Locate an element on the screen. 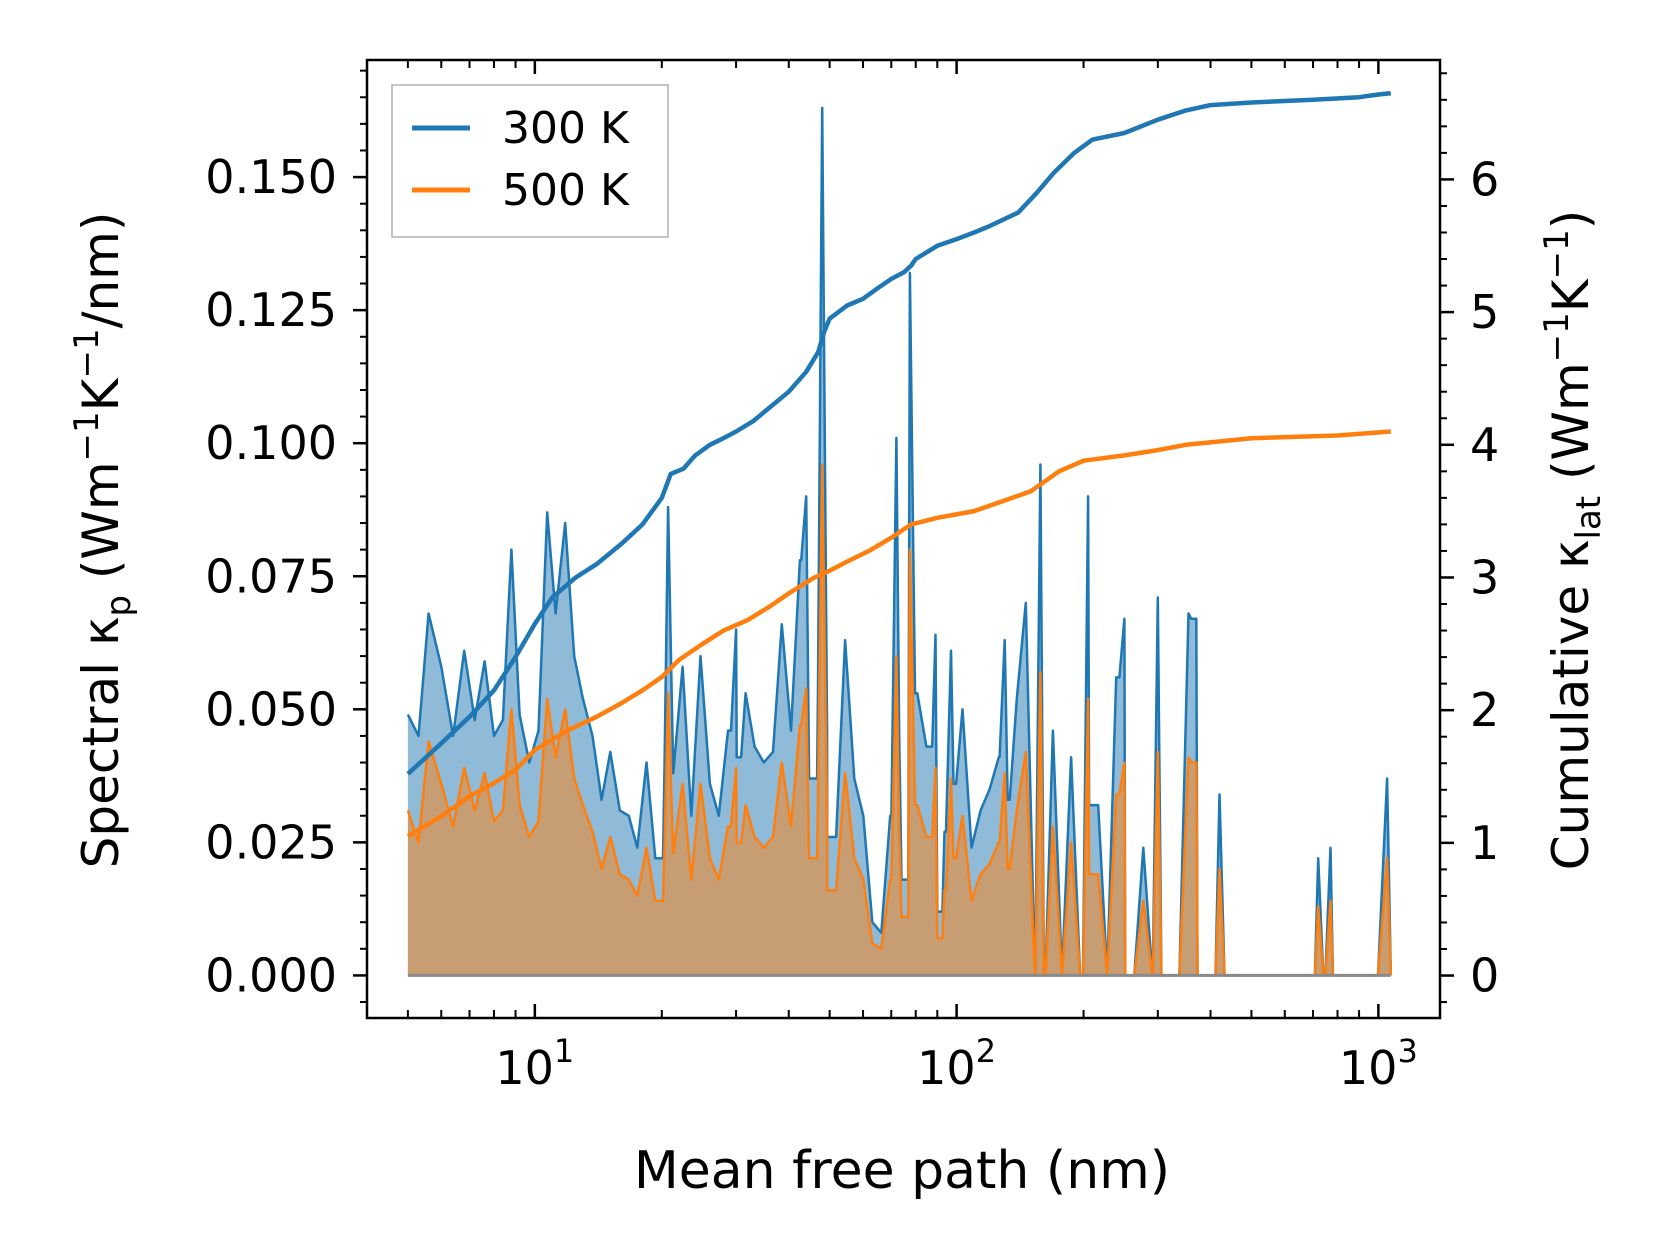 This screenshot has width=1660, height=1254. left-y-tick-label: 0.075 is located at coordinates (271, 576).